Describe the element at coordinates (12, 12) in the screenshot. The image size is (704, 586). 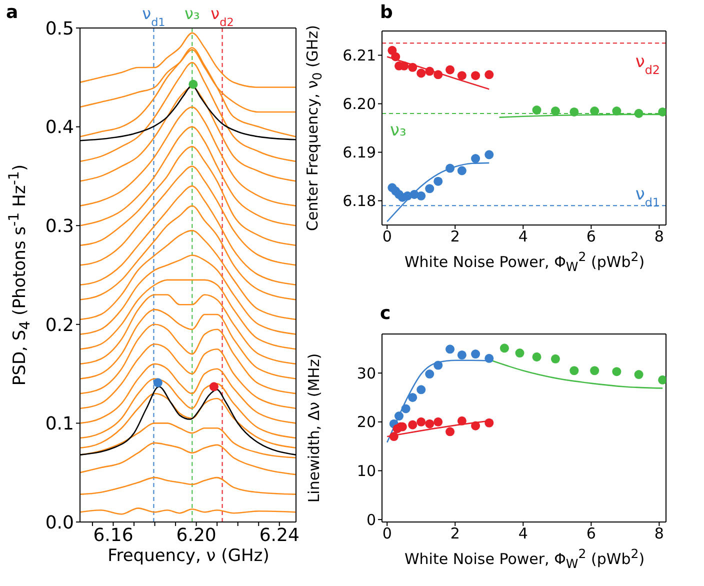
I see `chart-title: a` at that location.